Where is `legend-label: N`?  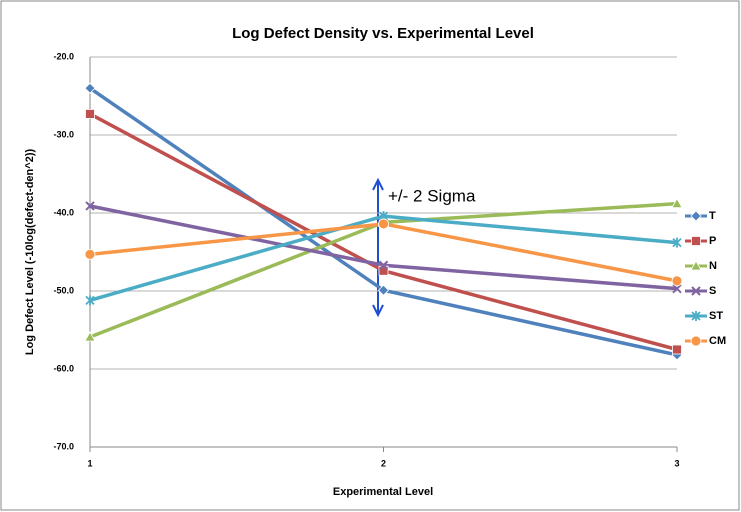 legend-label: N is located at coordinates (713, 266).